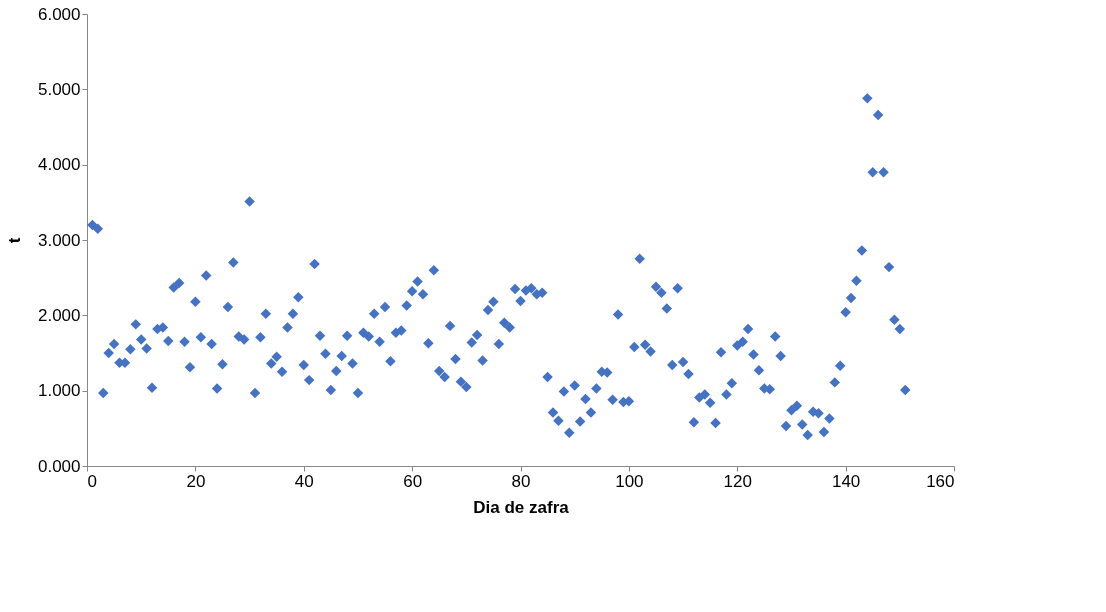  I want to click on y-tick-label: 4.000, so click(59, 165).